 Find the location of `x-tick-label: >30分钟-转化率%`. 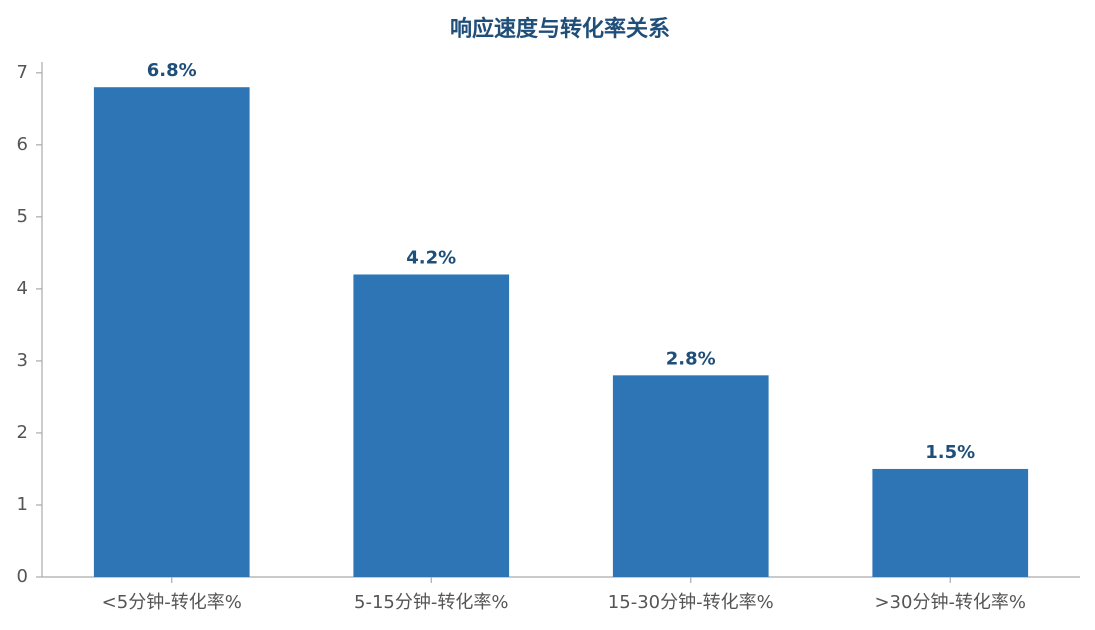

x-tick-label: >30分钟-转化率% is located at coordinates (950, 602).